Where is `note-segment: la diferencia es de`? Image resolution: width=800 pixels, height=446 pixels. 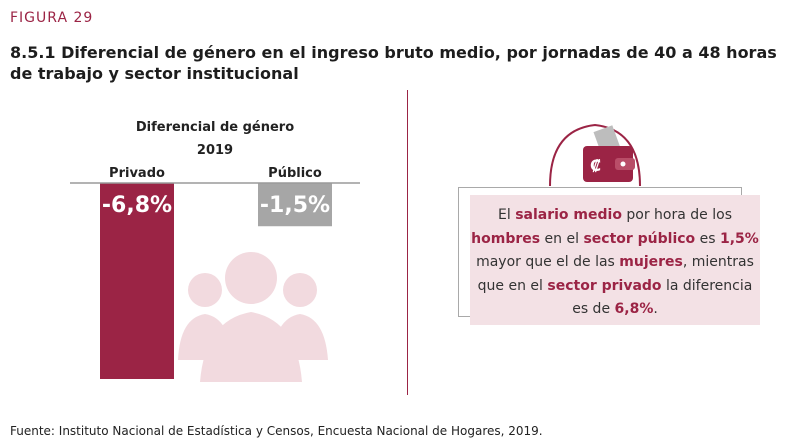 note-segment: la diferencia es de is located at coordinates (662, 297).